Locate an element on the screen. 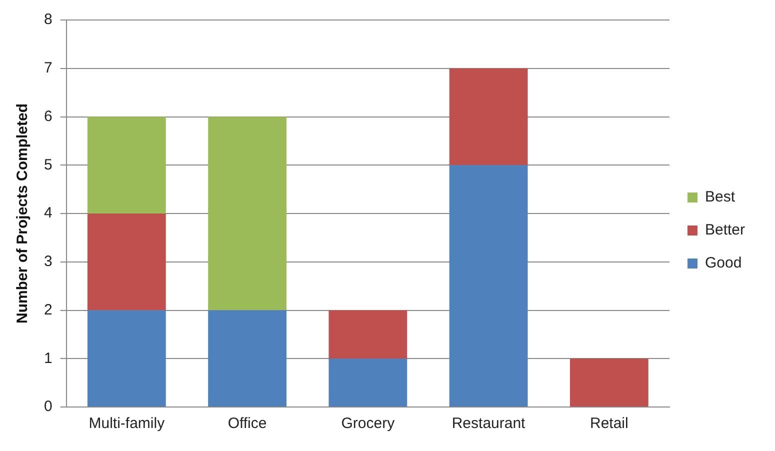 This screenshot has height=451, width=775. x-tick-label: Retail is located at coordinates (609, 423).